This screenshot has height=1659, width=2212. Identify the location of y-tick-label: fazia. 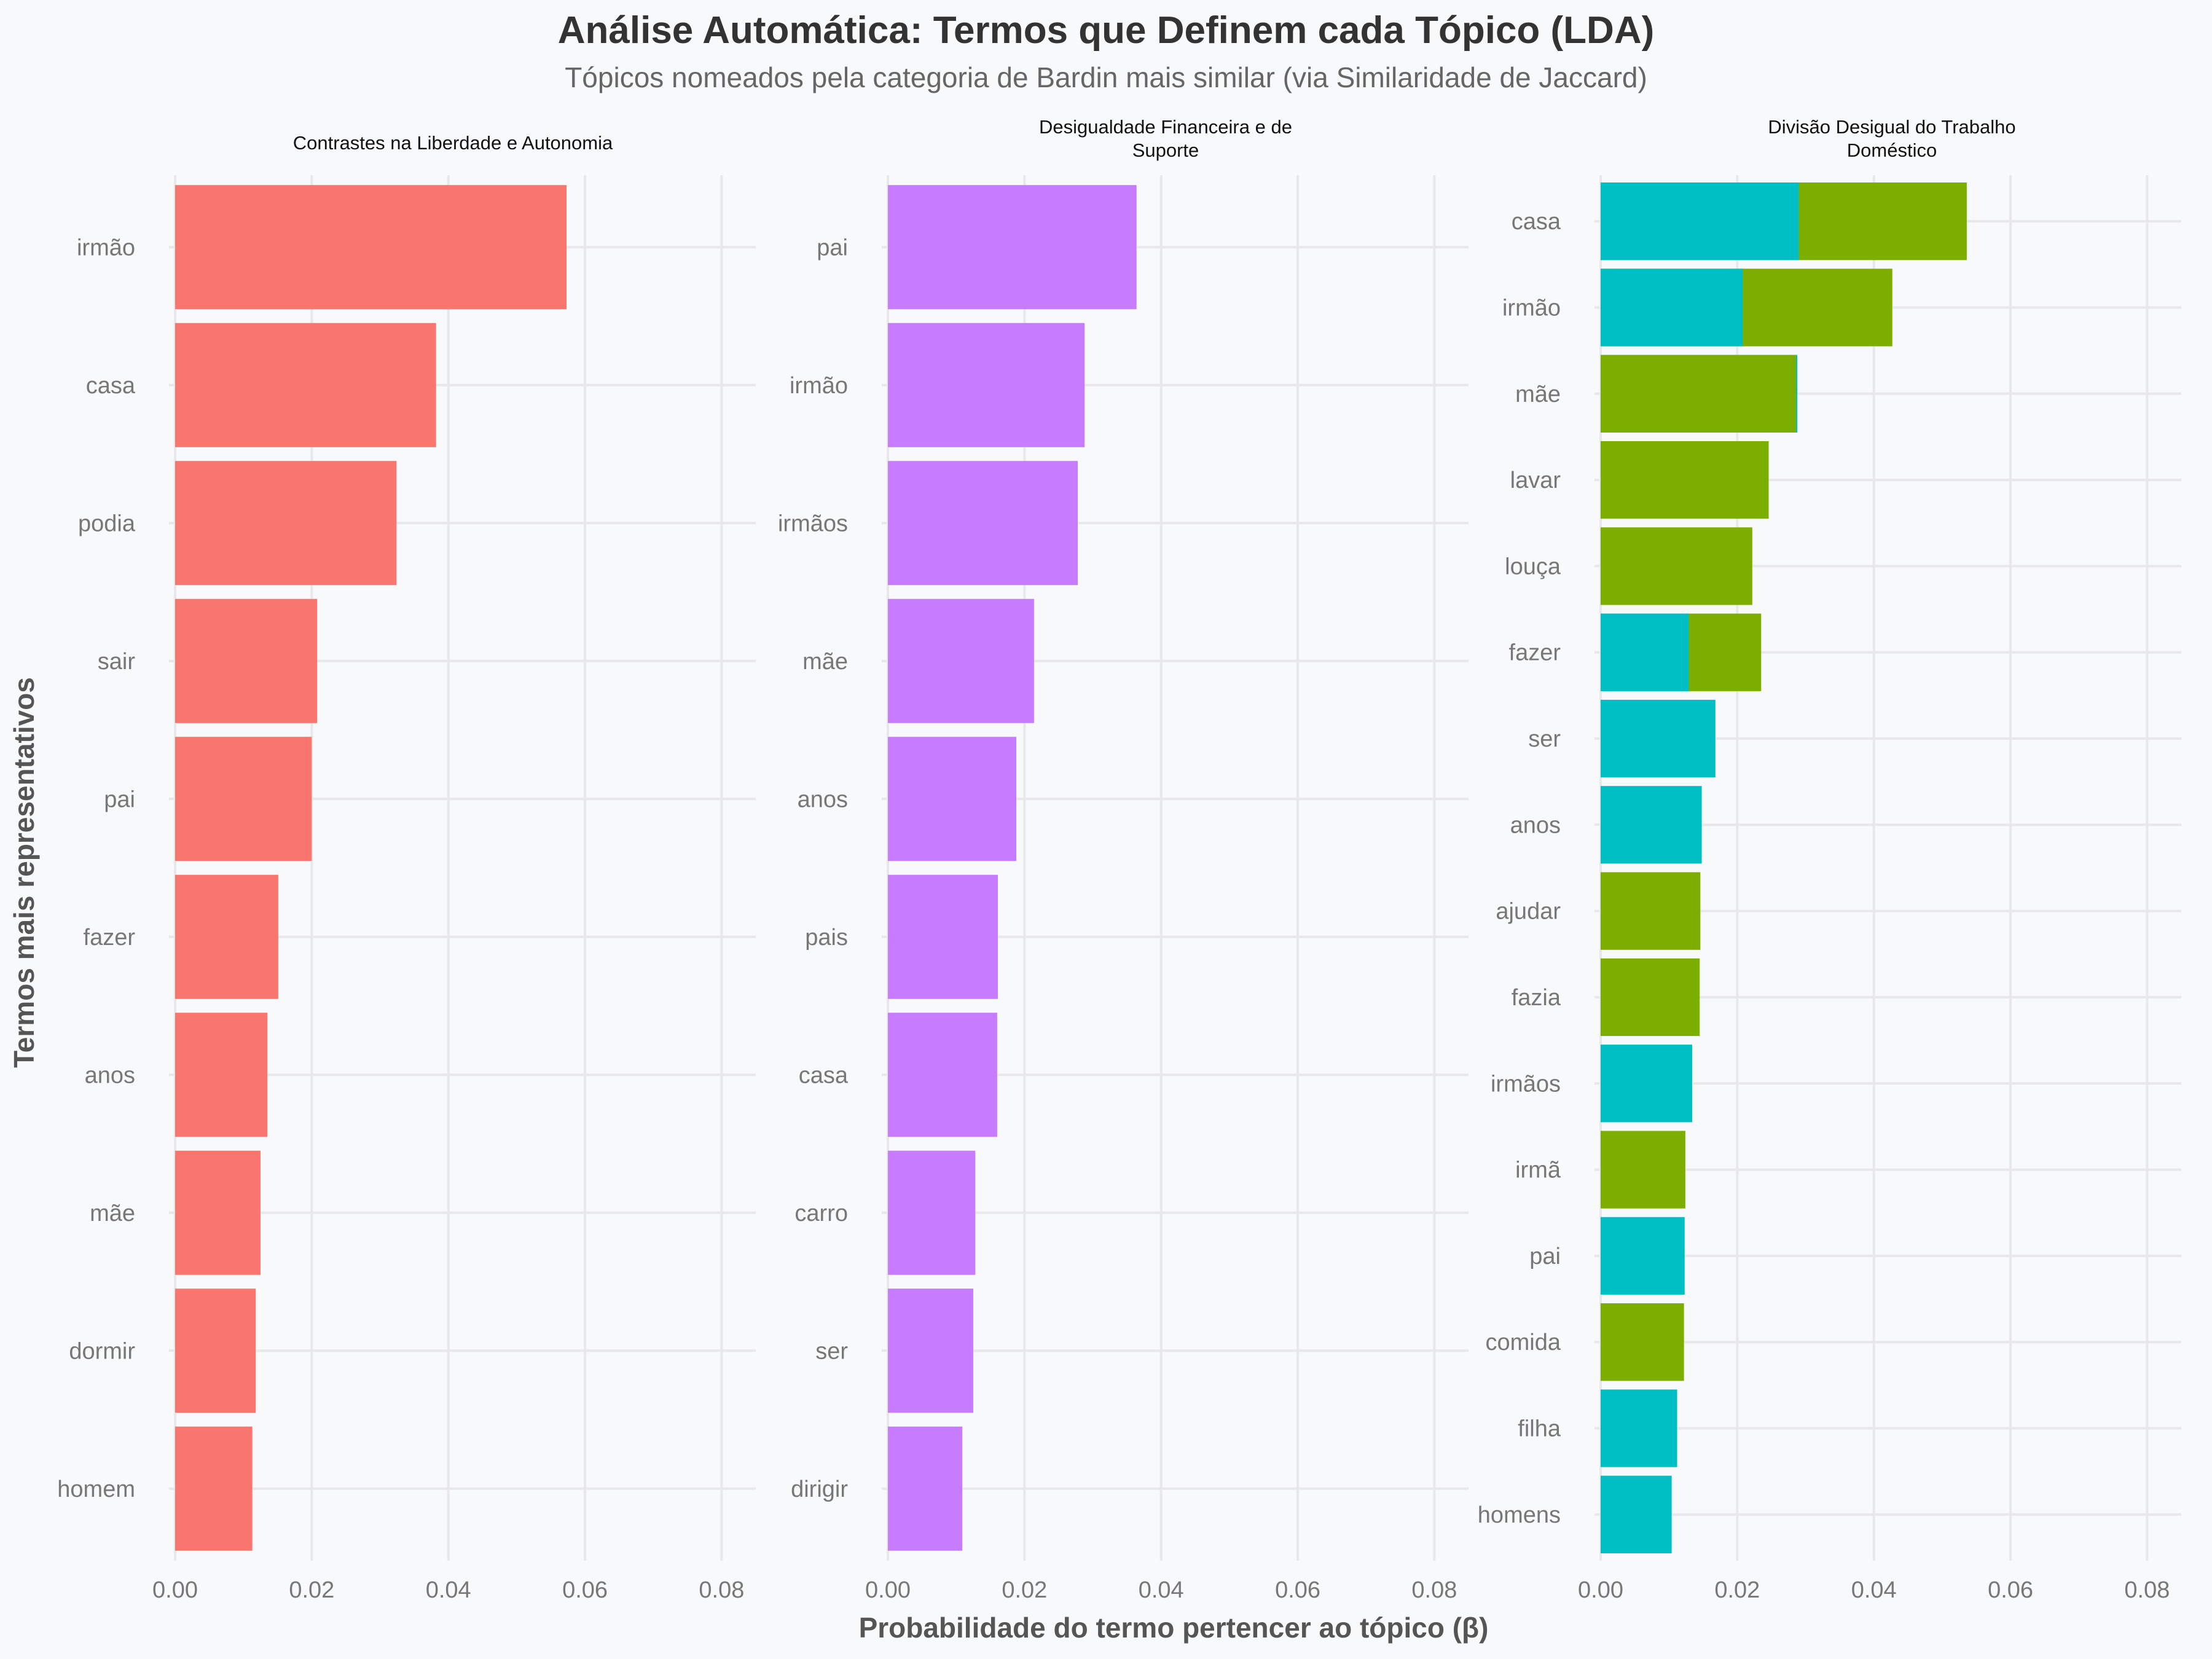
(1536, 998).